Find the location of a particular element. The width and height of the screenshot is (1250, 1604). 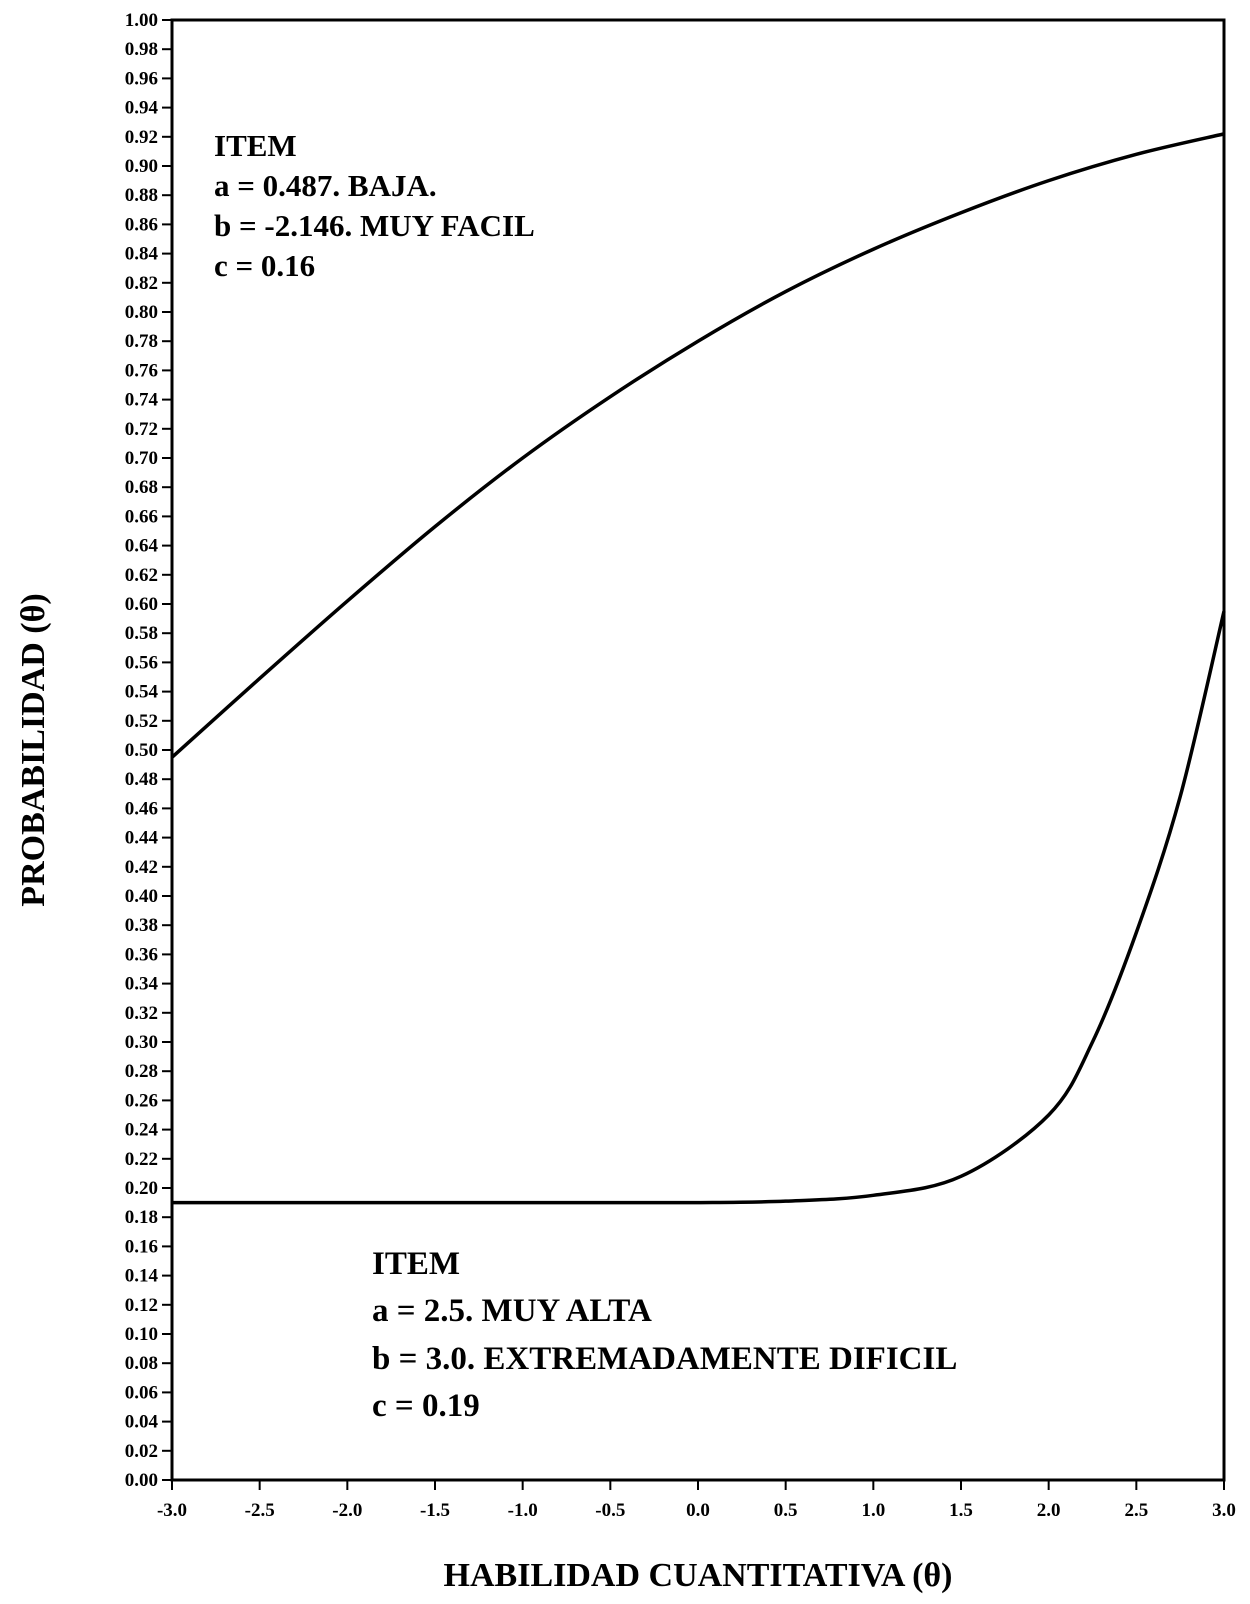

y-tick-label: 0.32 is located at coordinates (141, 1013).